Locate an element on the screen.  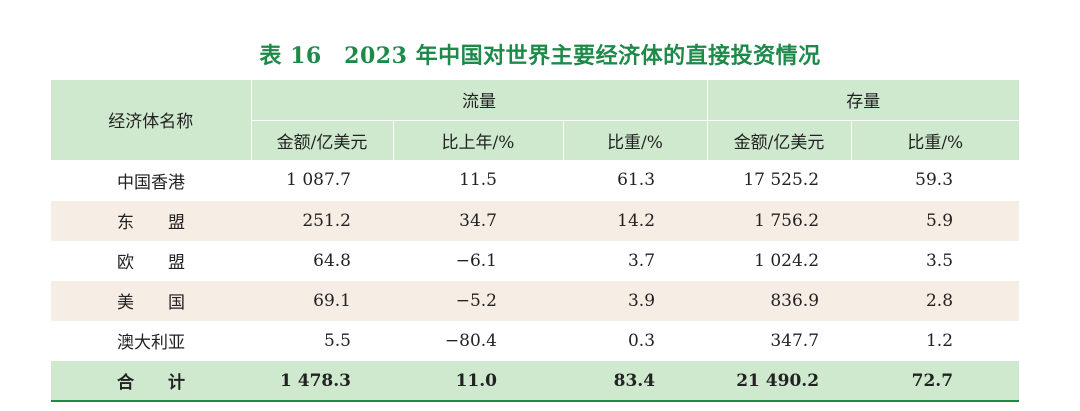
cell-flow-yoy: 34.7 is located at coordinates (478, 220).